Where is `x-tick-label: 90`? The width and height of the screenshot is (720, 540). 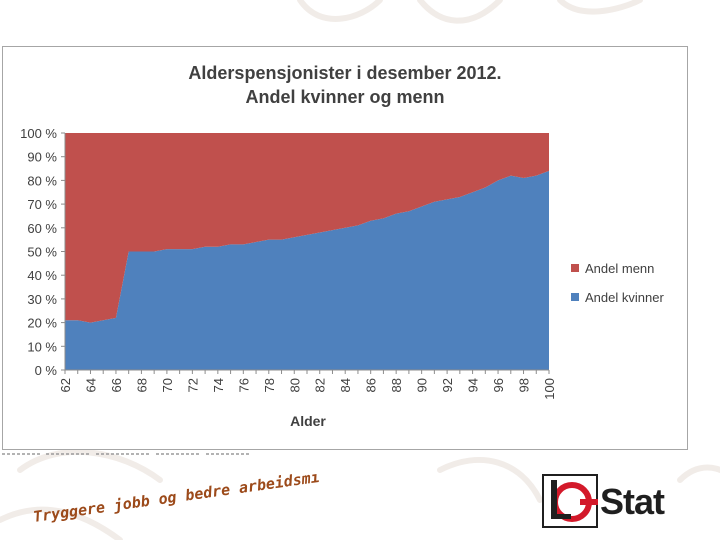
x-tick-label: 90 is located at coordinates (422, 385).